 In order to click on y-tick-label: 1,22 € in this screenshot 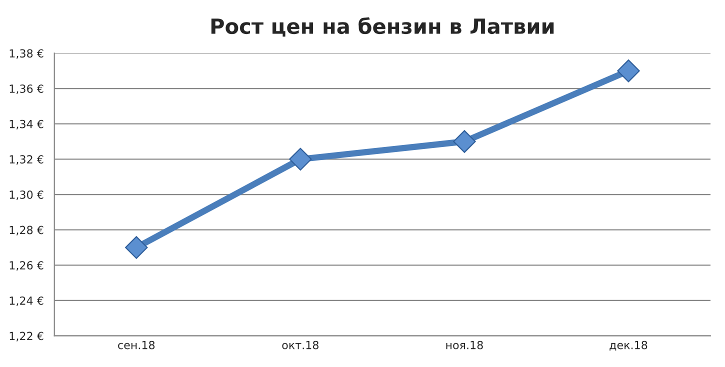, I will do `click(27, 337)`.